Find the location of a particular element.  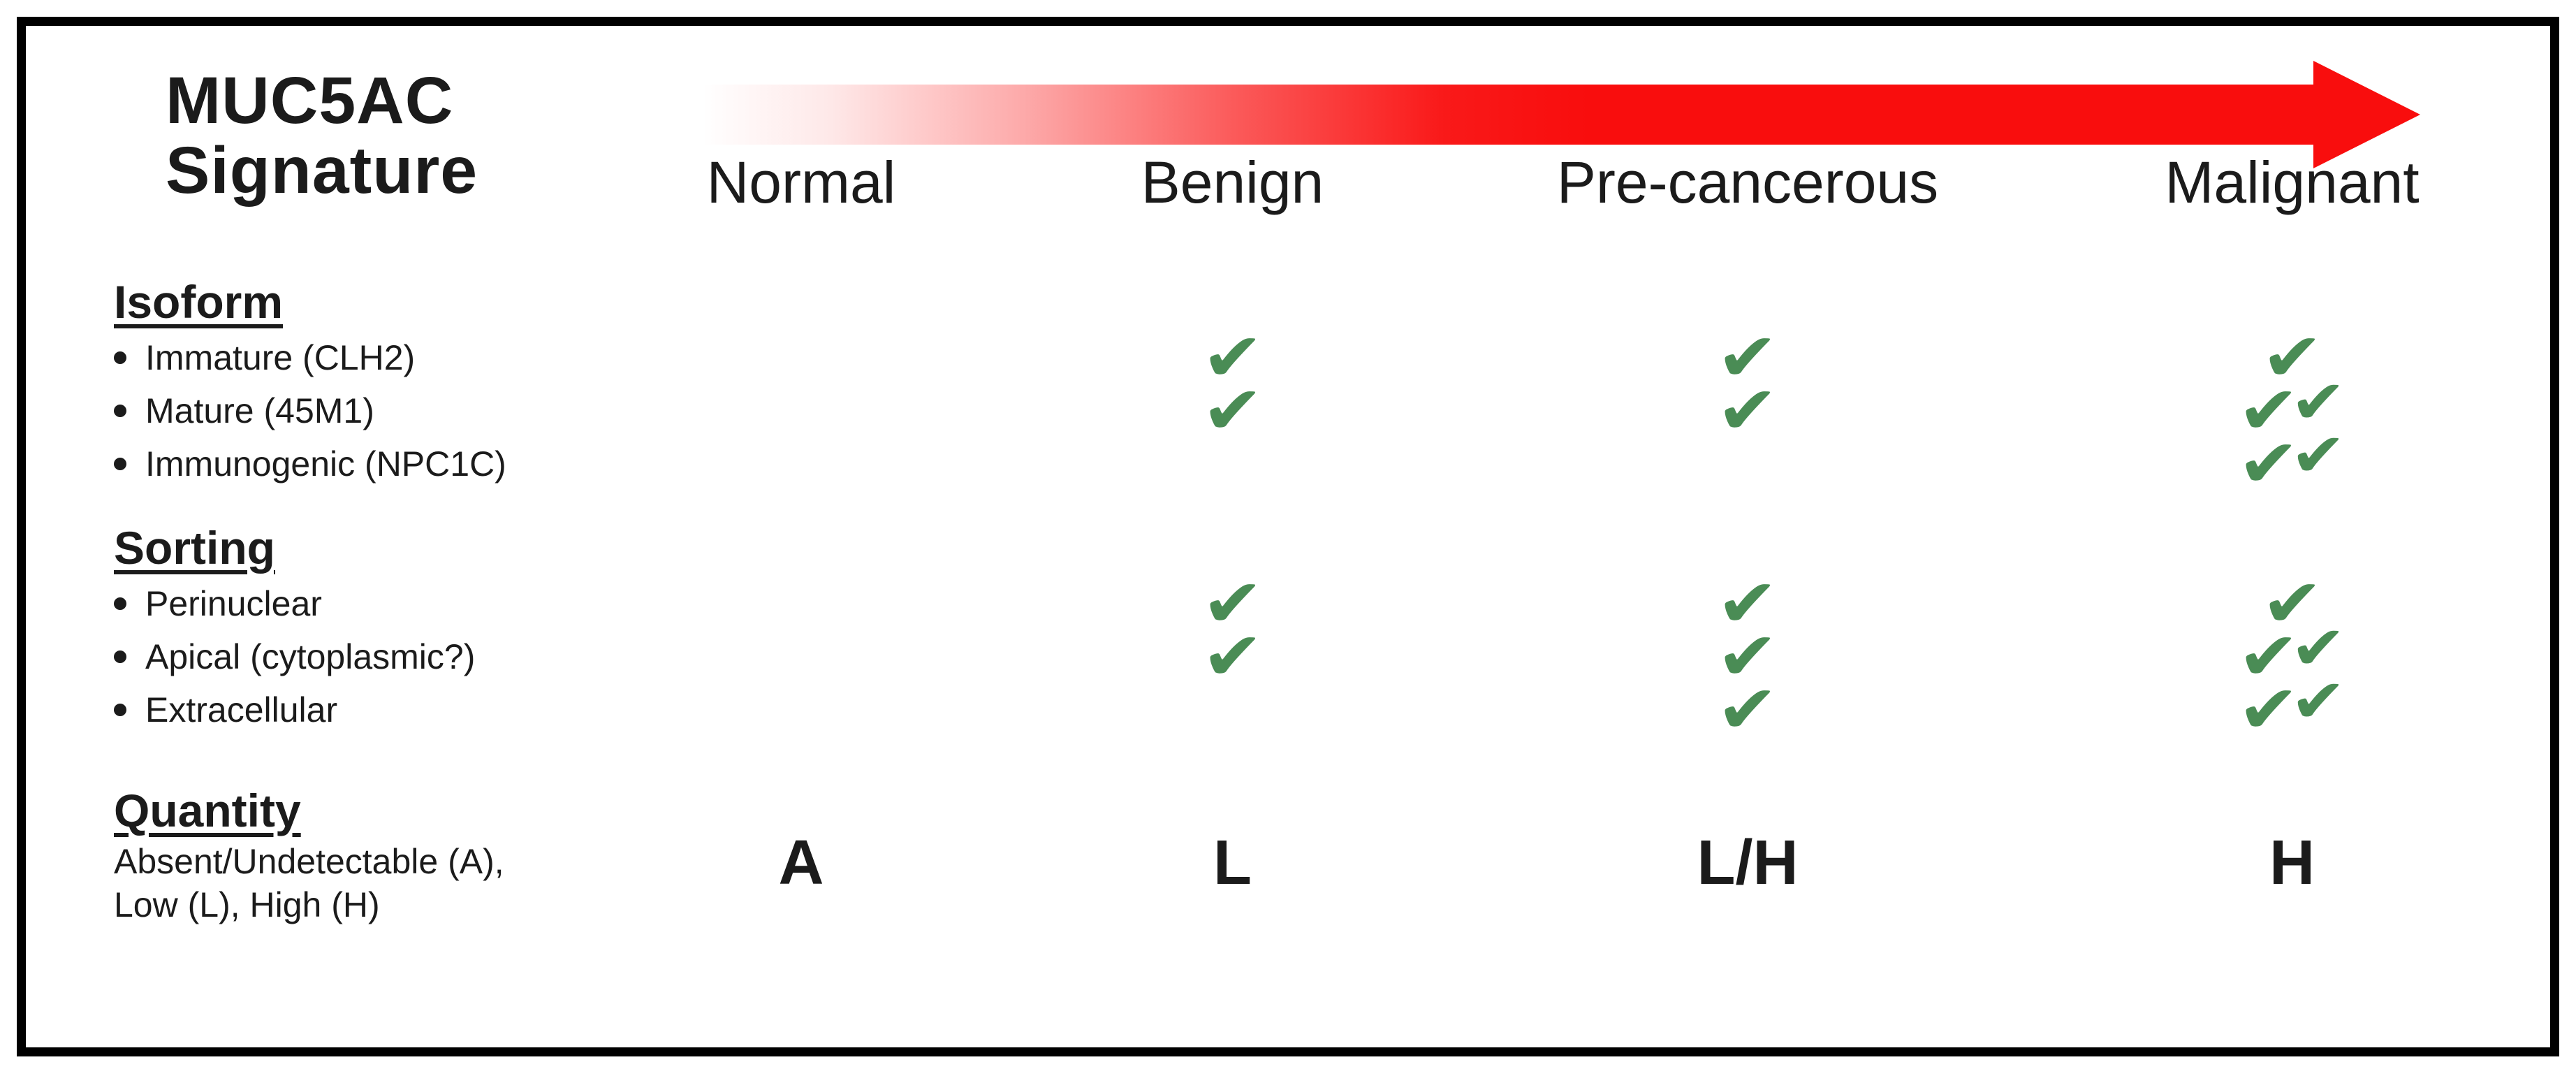

arrow-gradient-shaft is located at coordinates (1508, 115).